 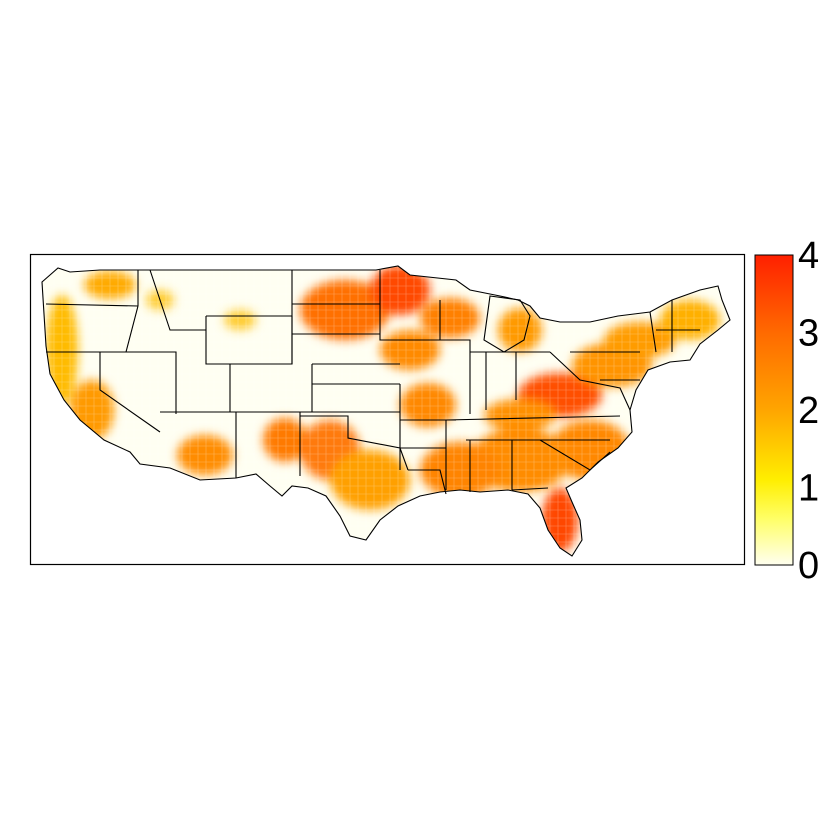 What do you see at coordinates (240, 320) in the screenshot?
I see `heat-region-mountain-spots` at bounding box center [240, 320].